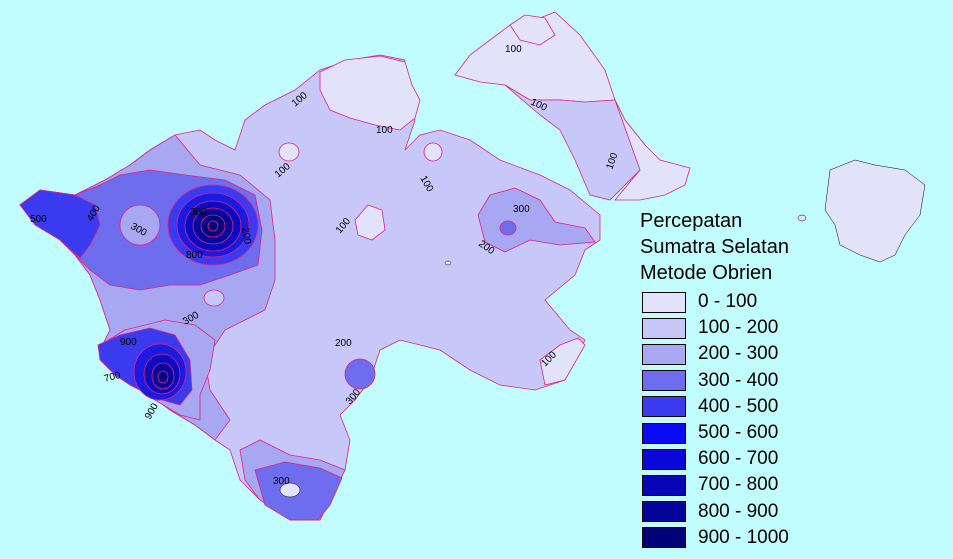  I want to click on legend-item: 700 - 800, so click(790, 485).